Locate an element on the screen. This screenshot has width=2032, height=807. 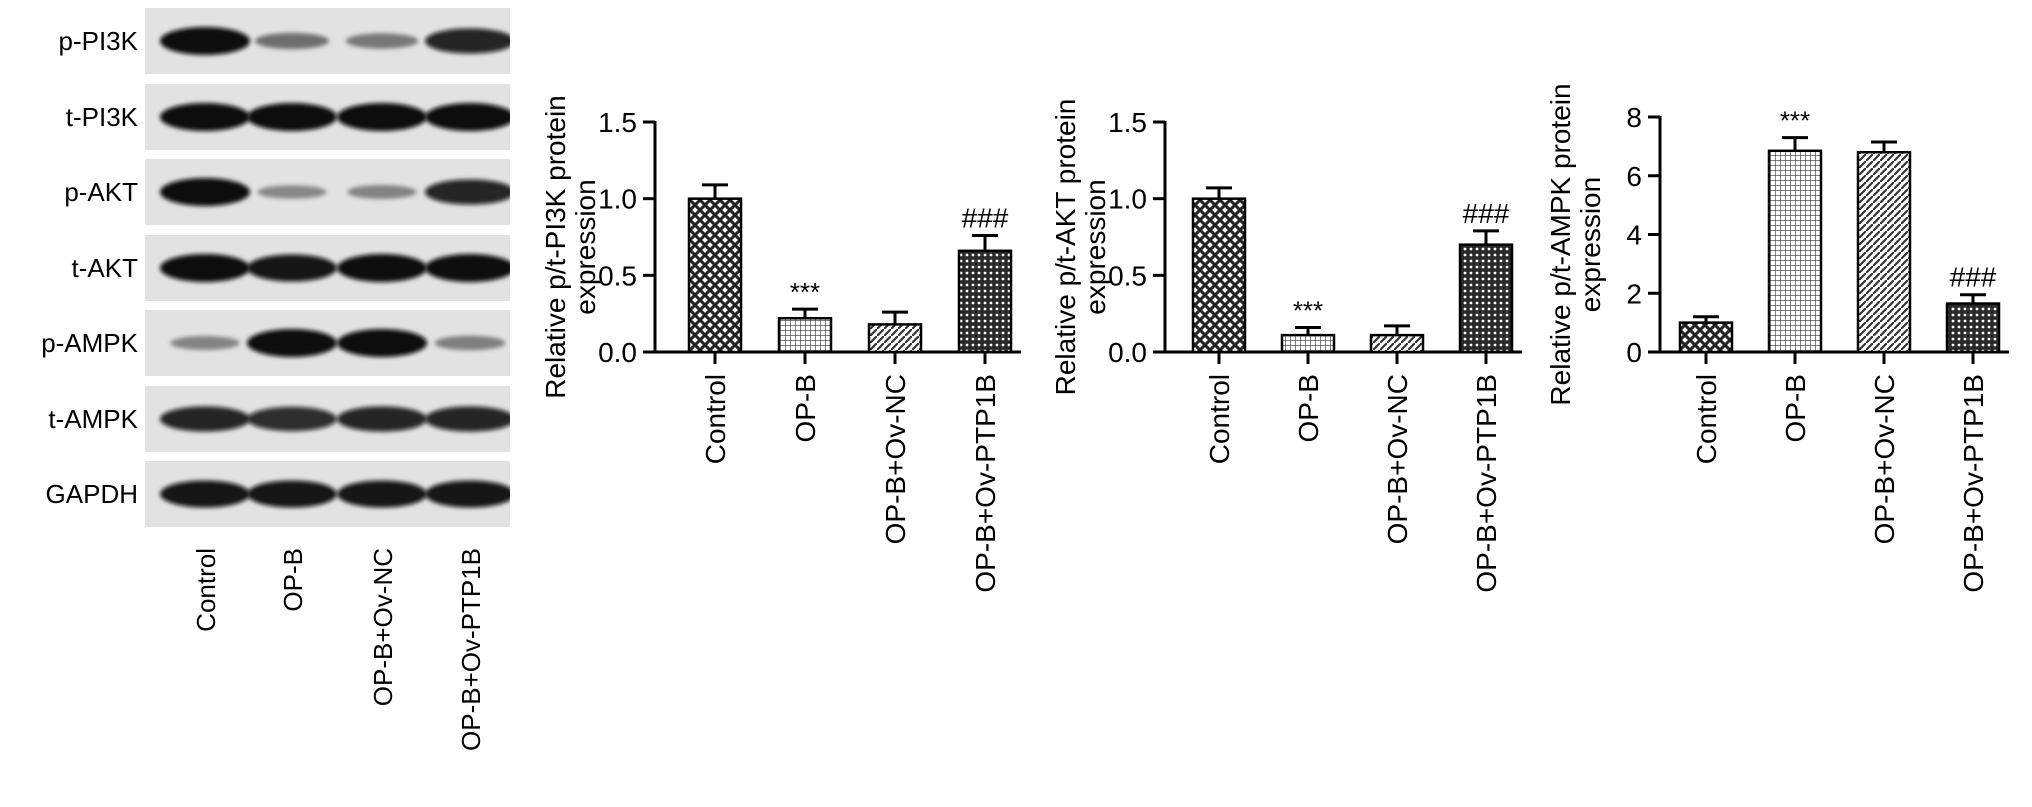
blot-row-label: p-AKT is located at coordinates (101, 192).